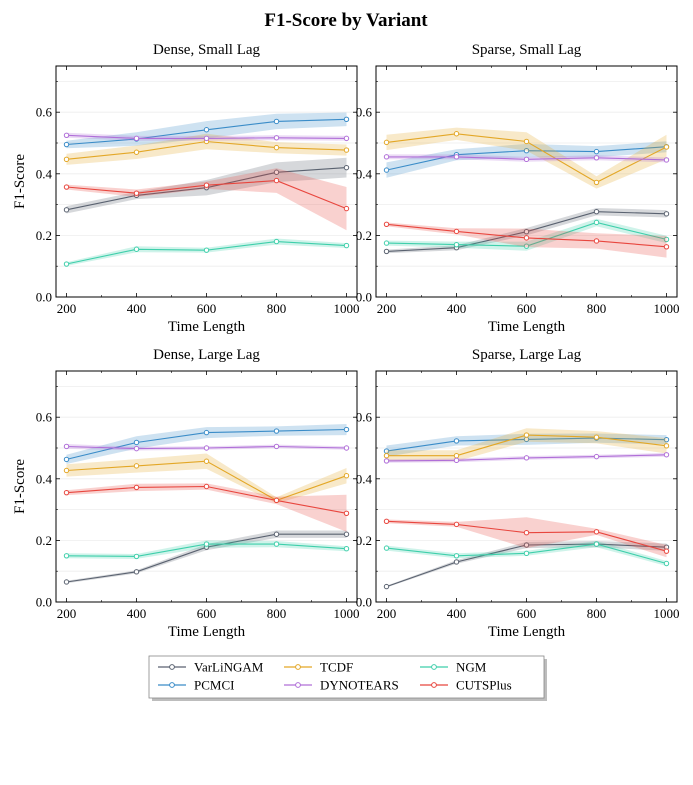 This screenshot has height=785, width=693. What do you see at coordinates (466, 685) in the screenshot?
I see `legend-entry-cutsplus: CUTSPlus` at bounding box center [466, 685].